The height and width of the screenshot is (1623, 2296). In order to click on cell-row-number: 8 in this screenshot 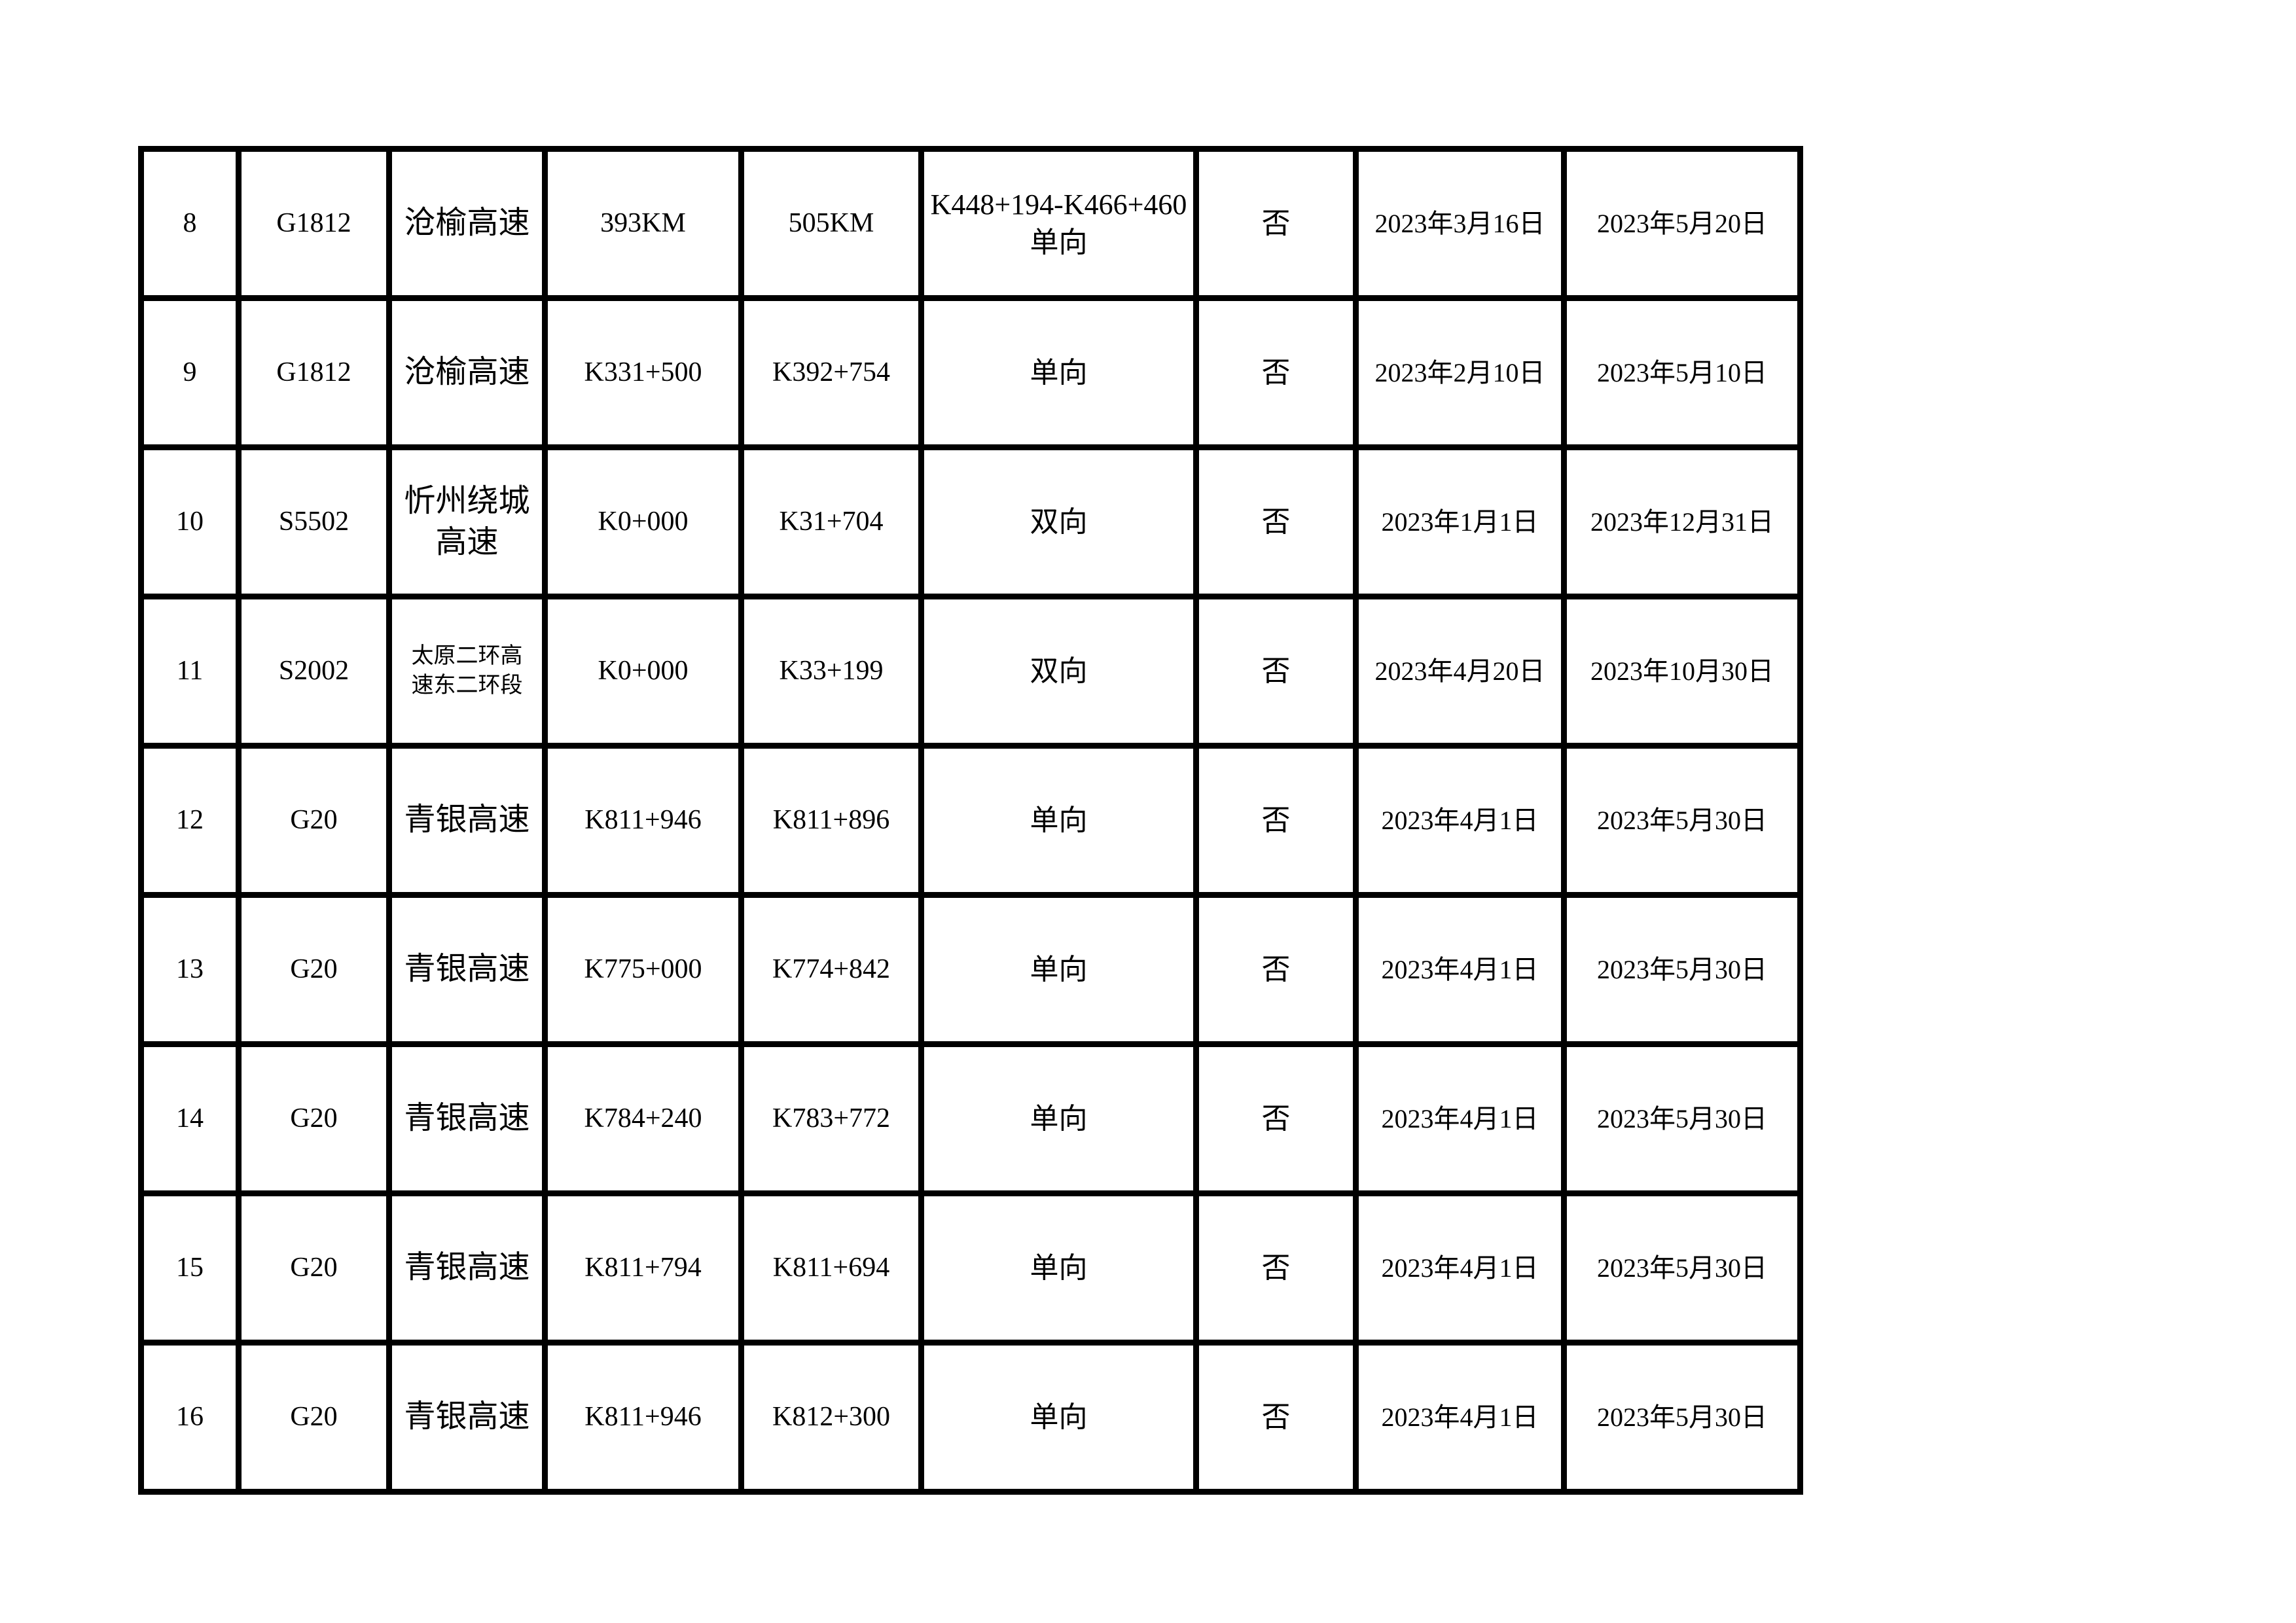, I will do `click(190, 224)`.